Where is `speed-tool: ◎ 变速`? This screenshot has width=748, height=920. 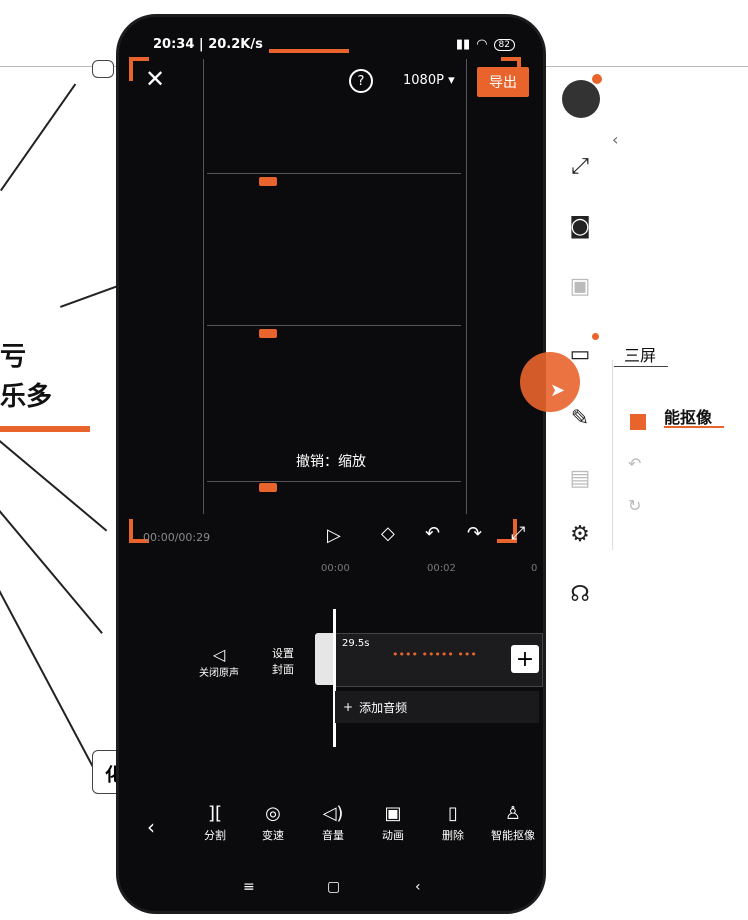
speed-tool: ◎ 变速 is located at coordinates (273, 823).